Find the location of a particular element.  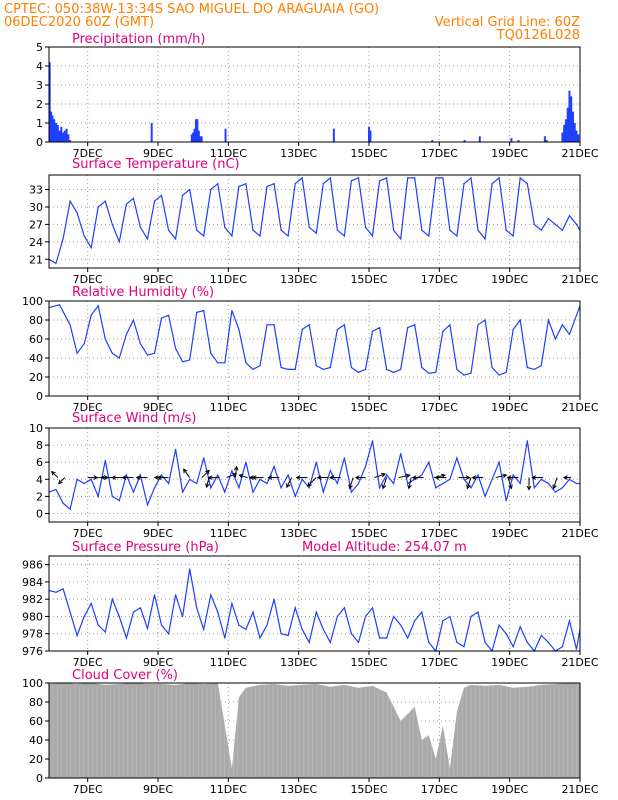

x-tick-label: 19DEC is located at coordinates (509, 407).